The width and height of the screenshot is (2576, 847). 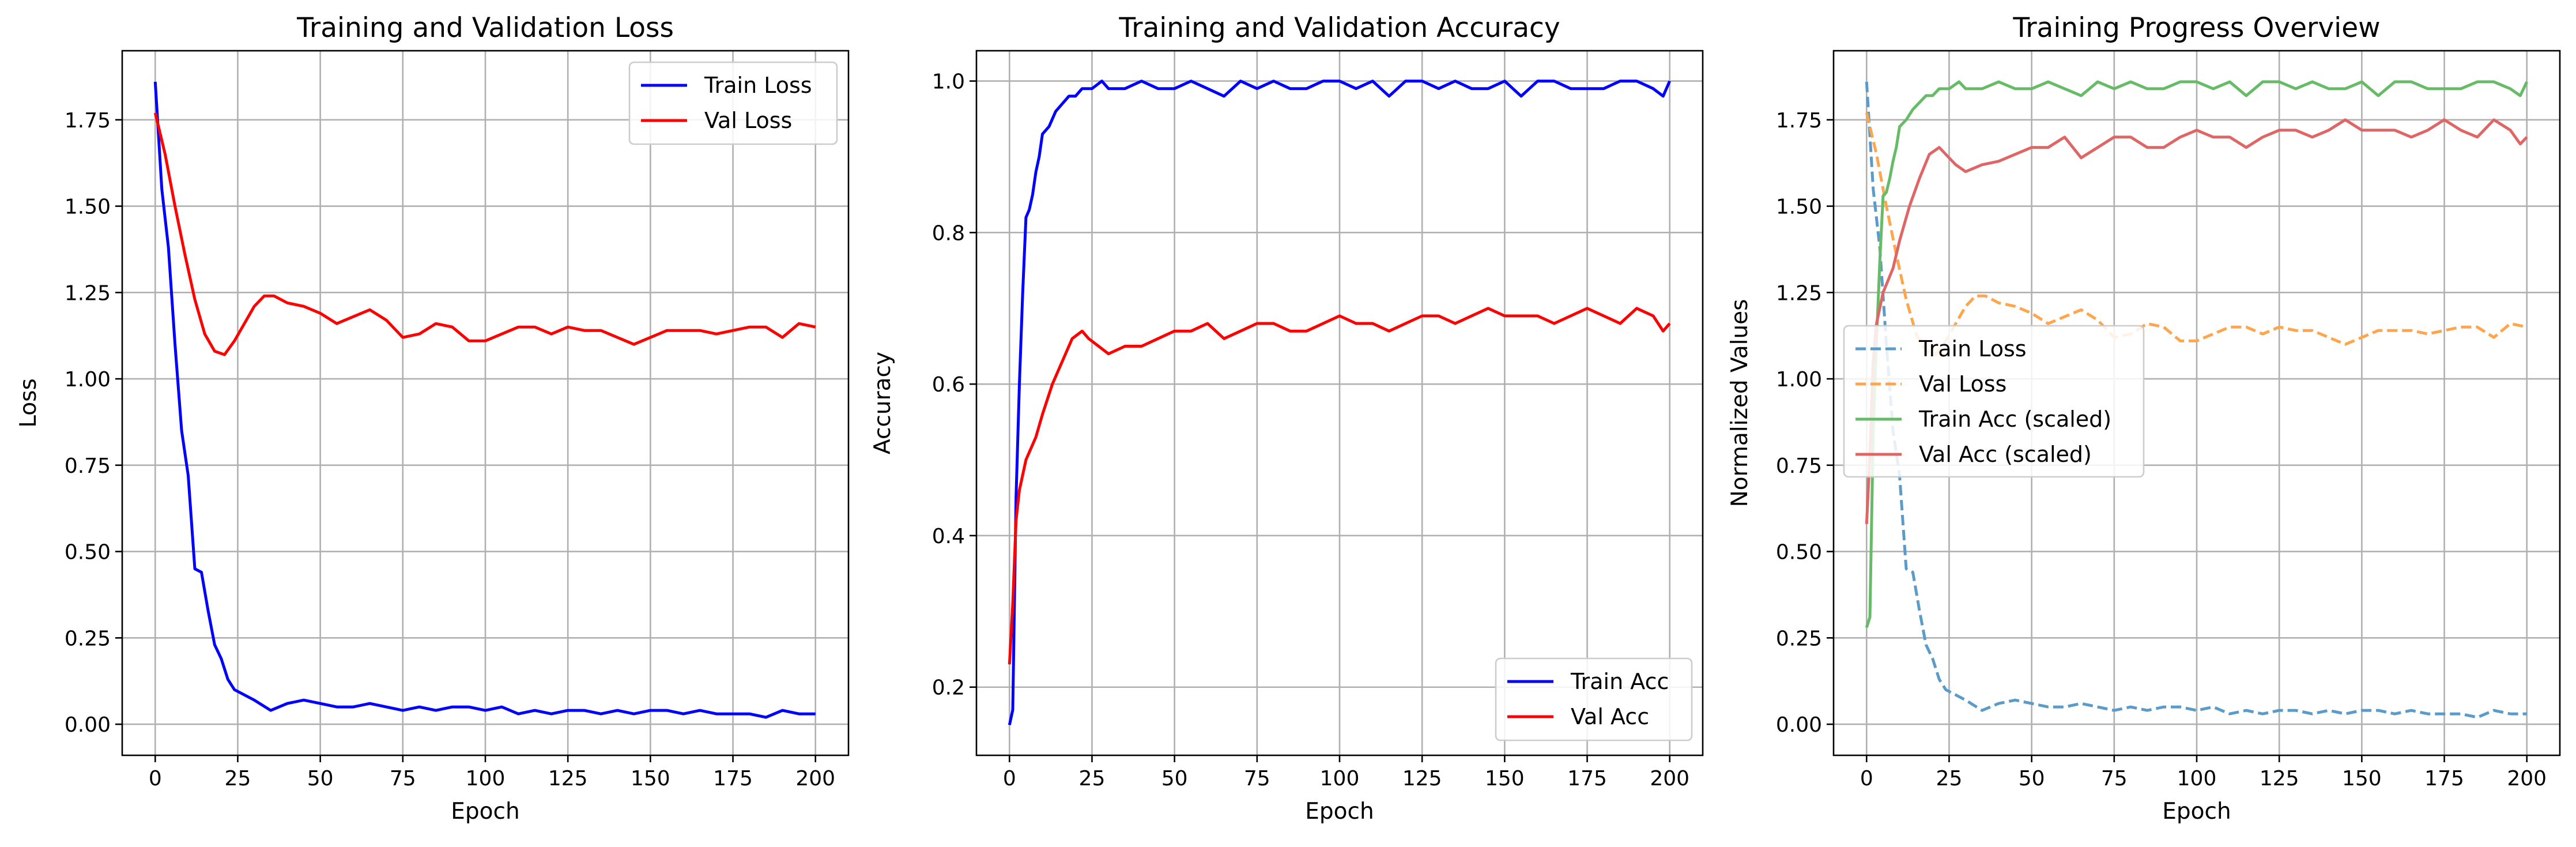 I want to click on y-axis-label: Loss, so click(x=29, y=403).